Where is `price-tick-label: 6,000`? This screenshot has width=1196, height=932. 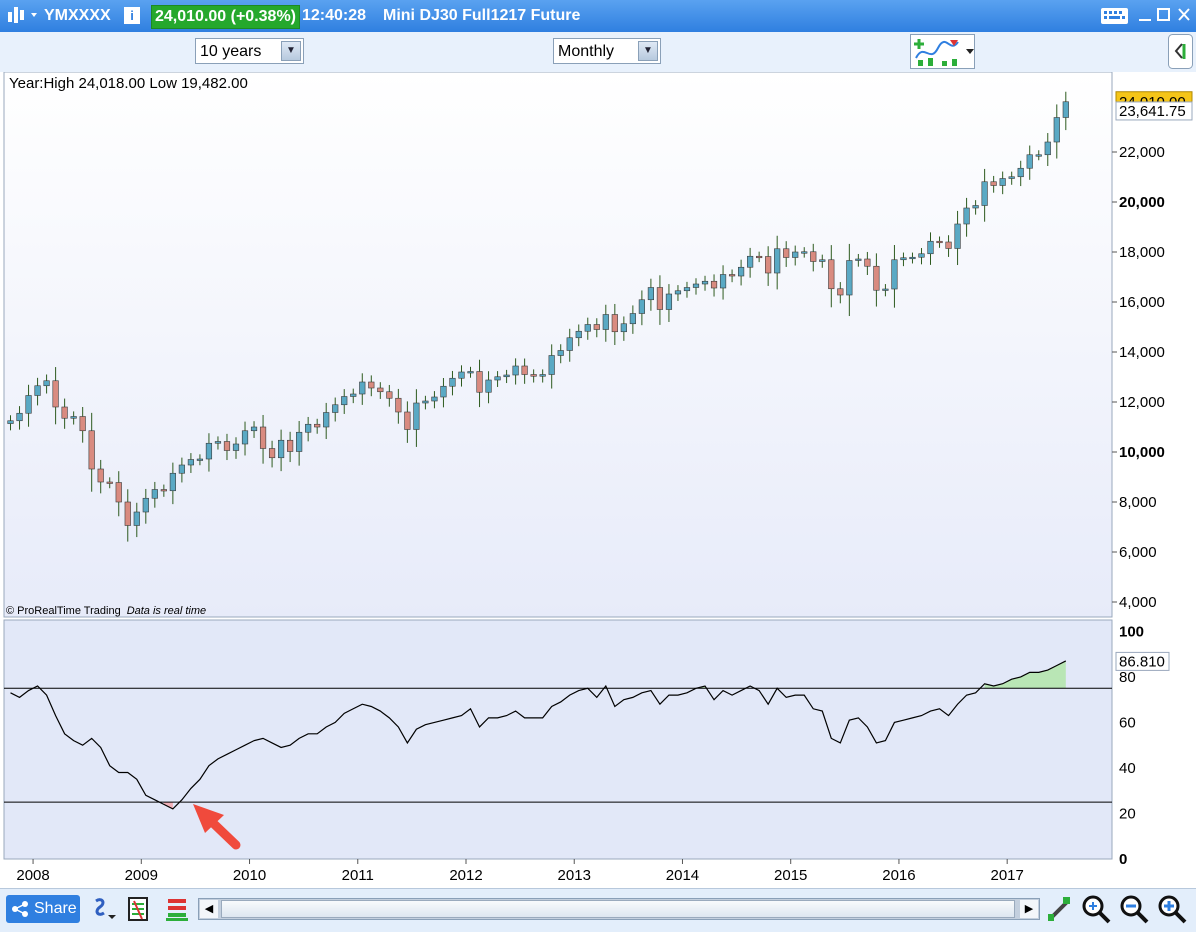
price-tick-label: 6,000 is located at coordinates (1138, 552).